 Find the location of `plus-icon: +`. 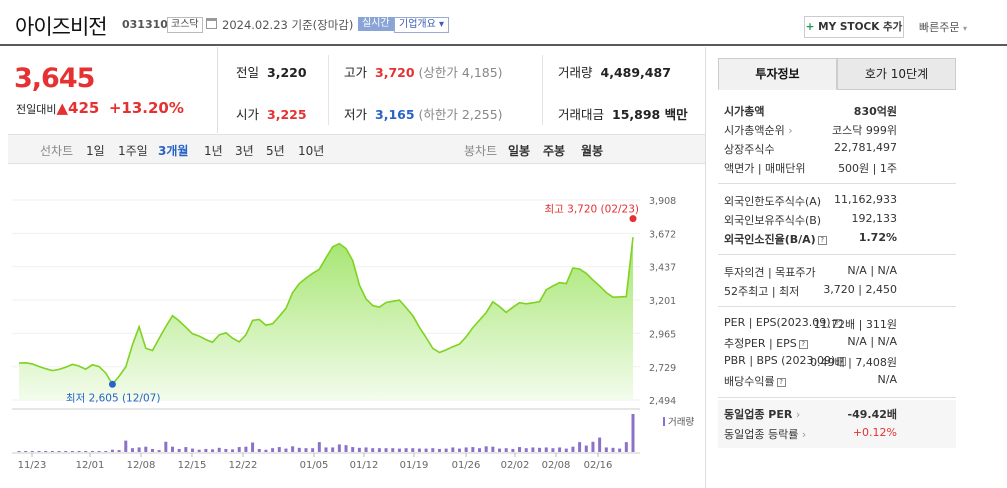

plus-icon: + is located at coordinates (810, 27).